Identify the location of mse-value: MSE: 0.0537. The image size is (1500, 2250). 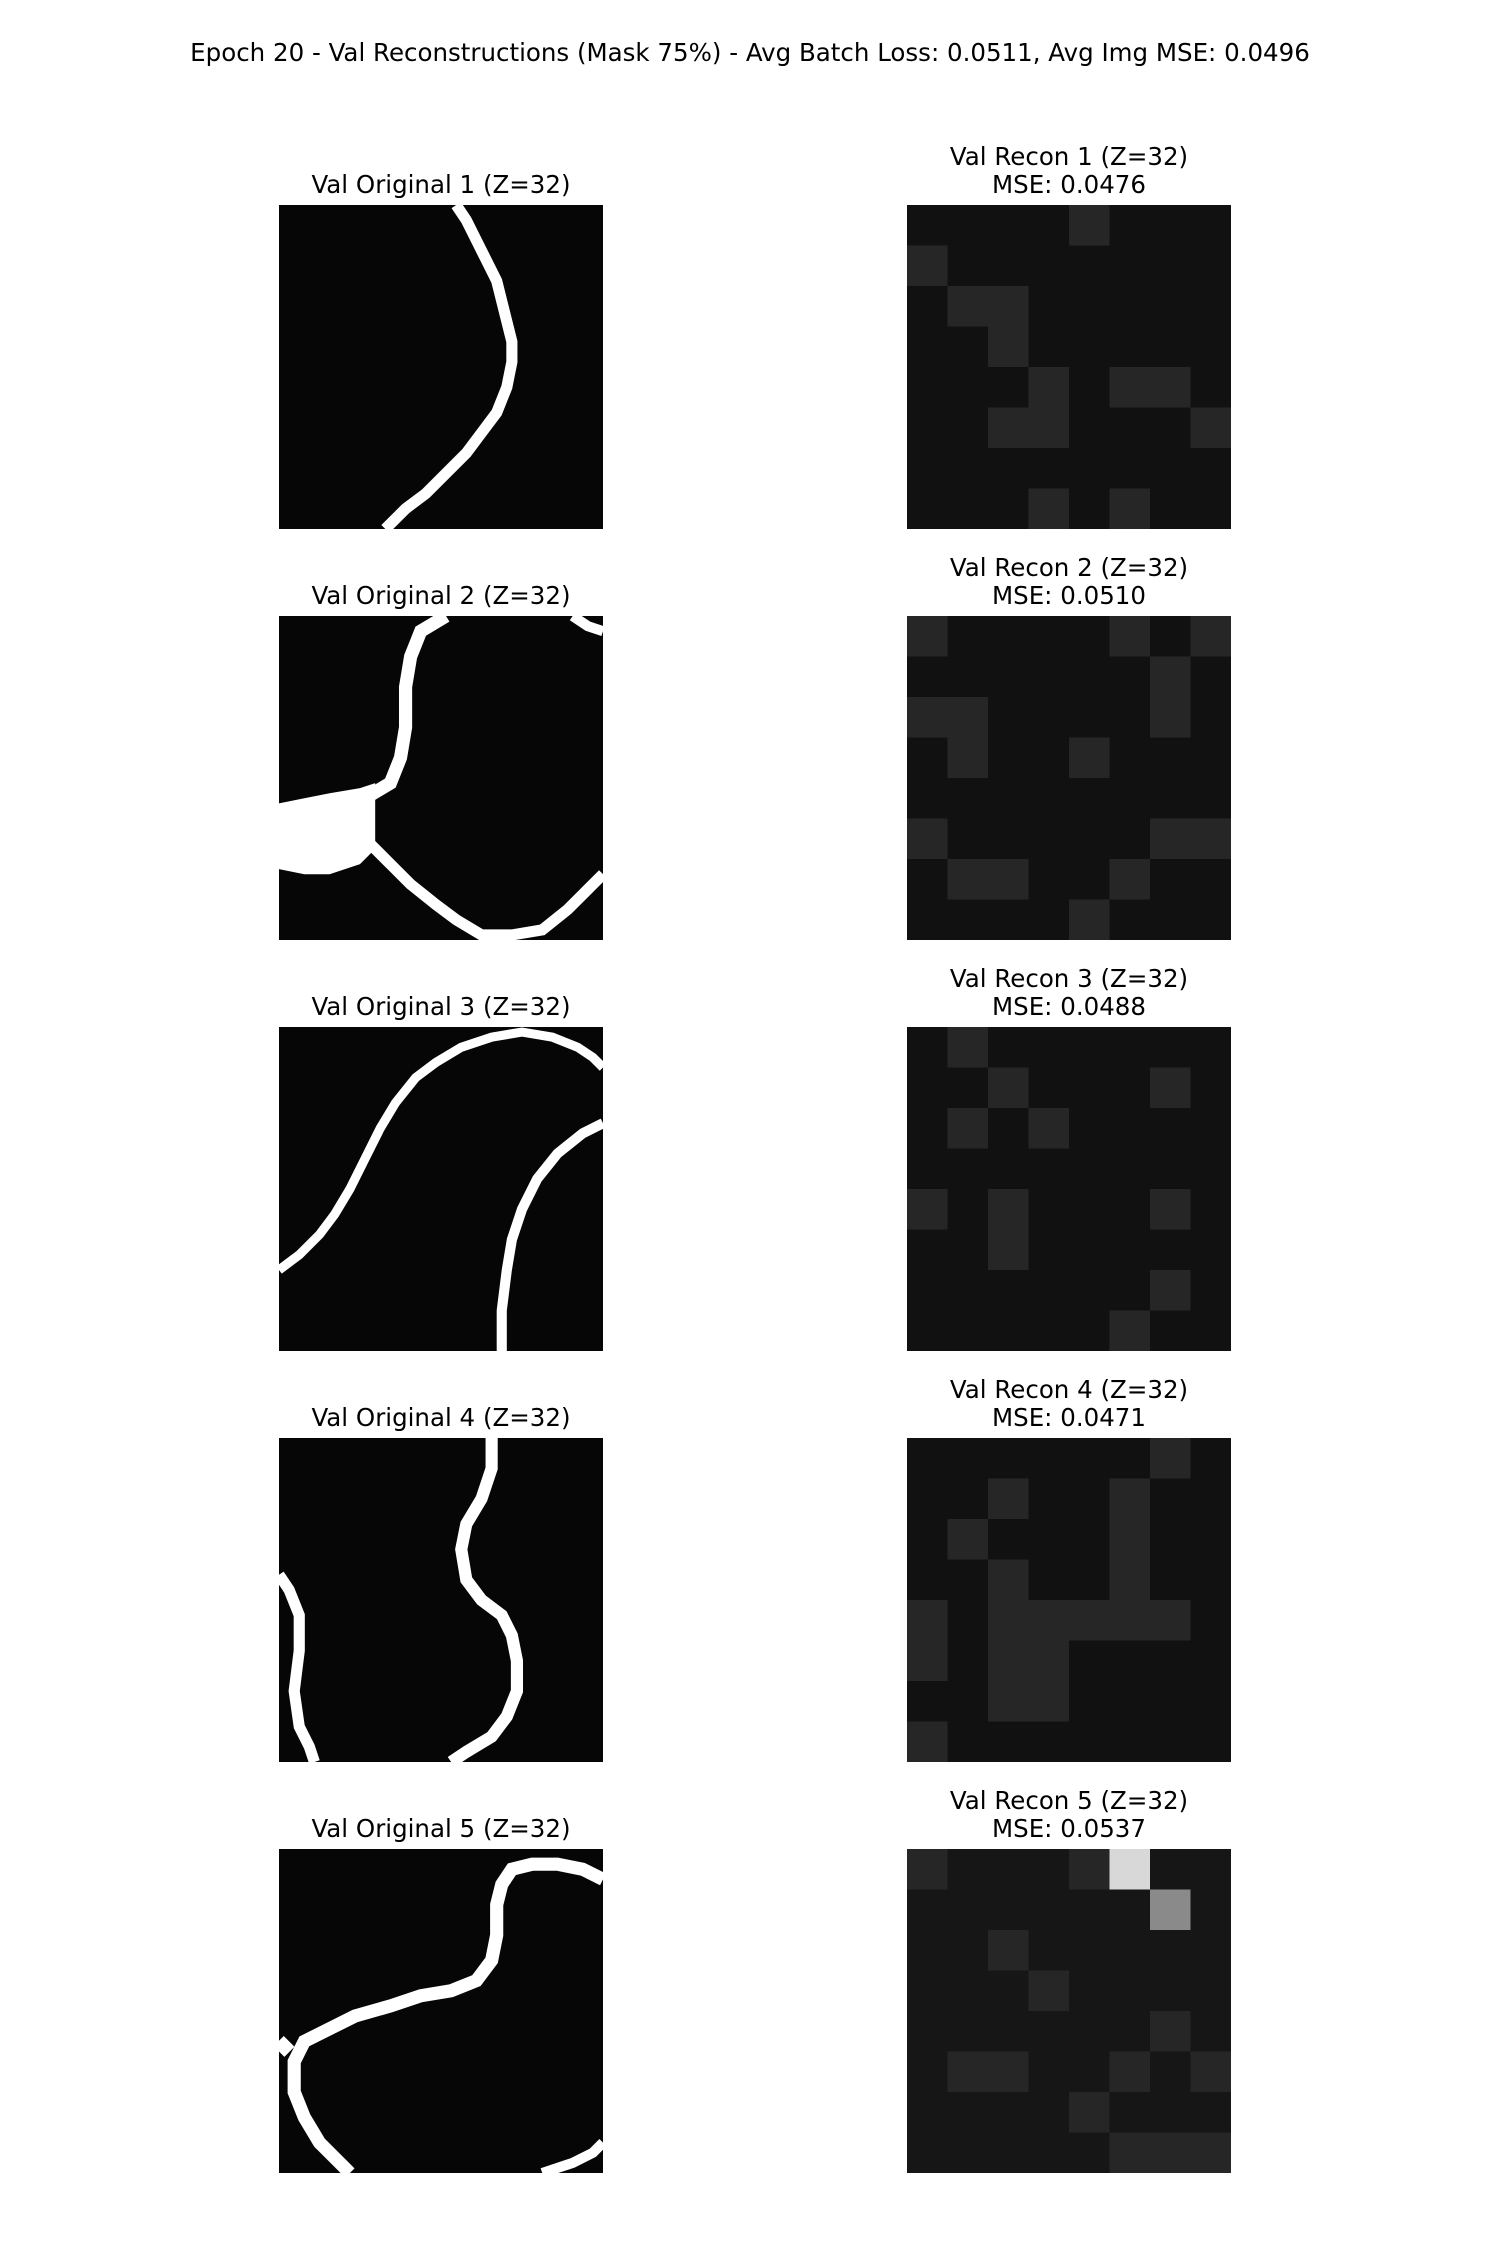
(1069, 1828).